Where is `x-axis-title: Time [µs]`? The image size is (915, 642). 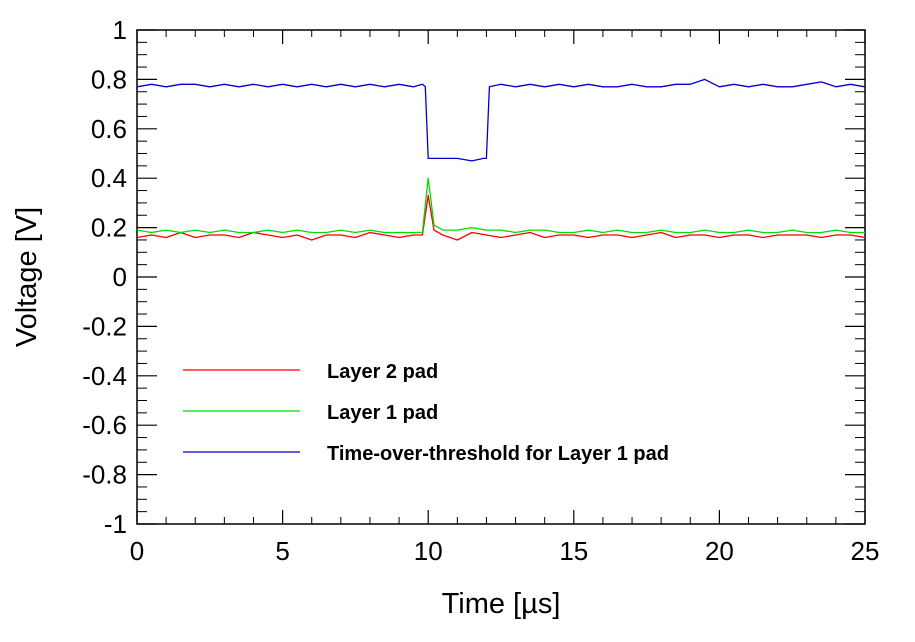
x-axis-title: Time [µs] is located at coordinates (501, 604).